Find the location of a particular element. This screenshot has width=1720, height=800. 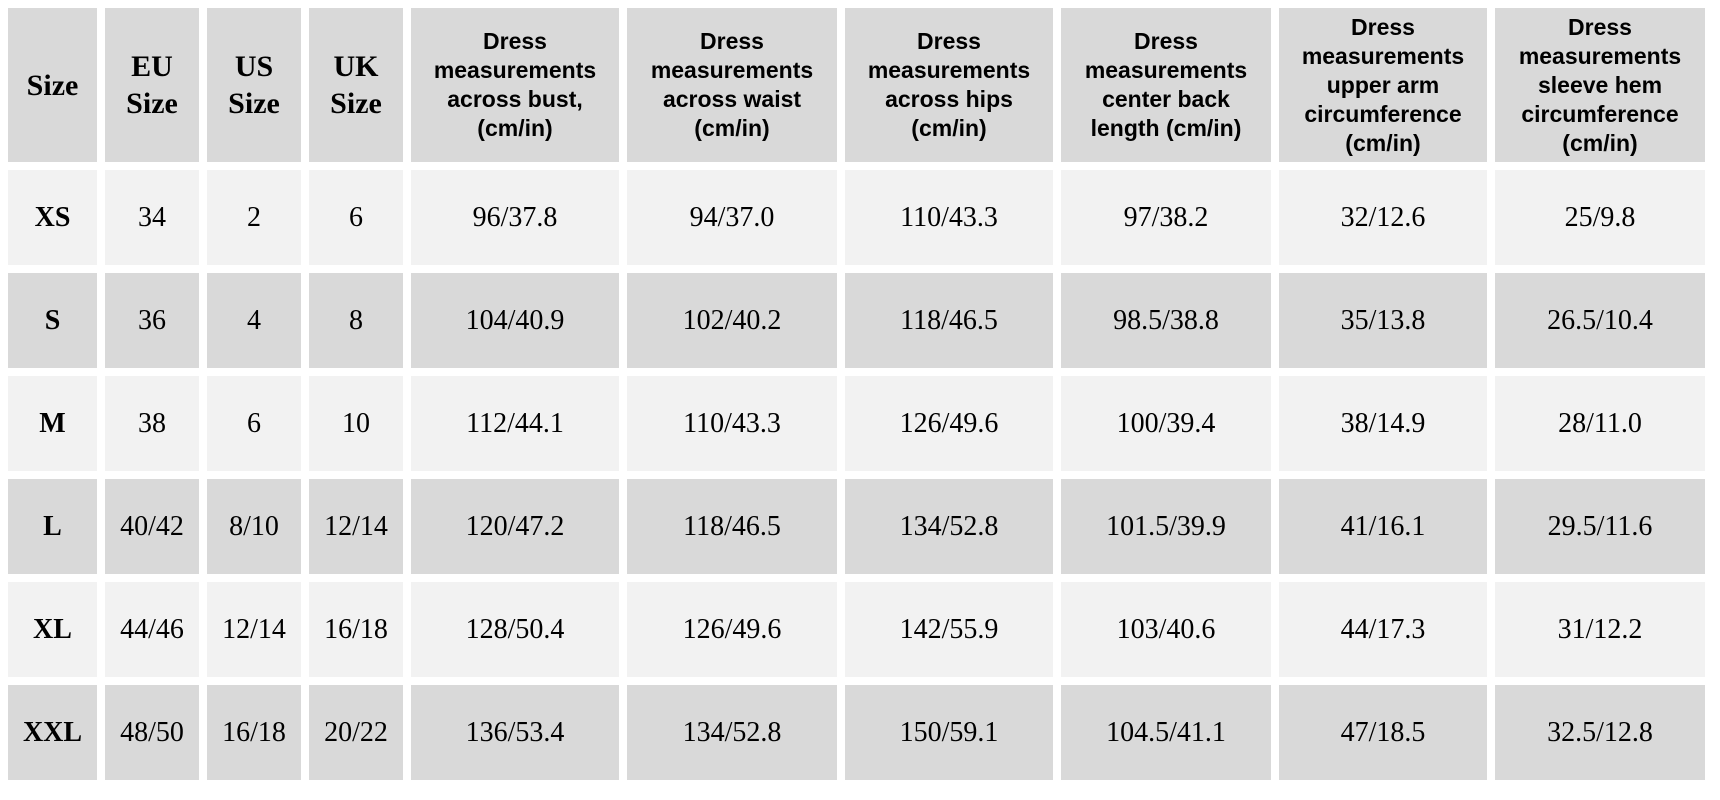

table-cell: 32/12.6 is located at coordinates (1383, 217).